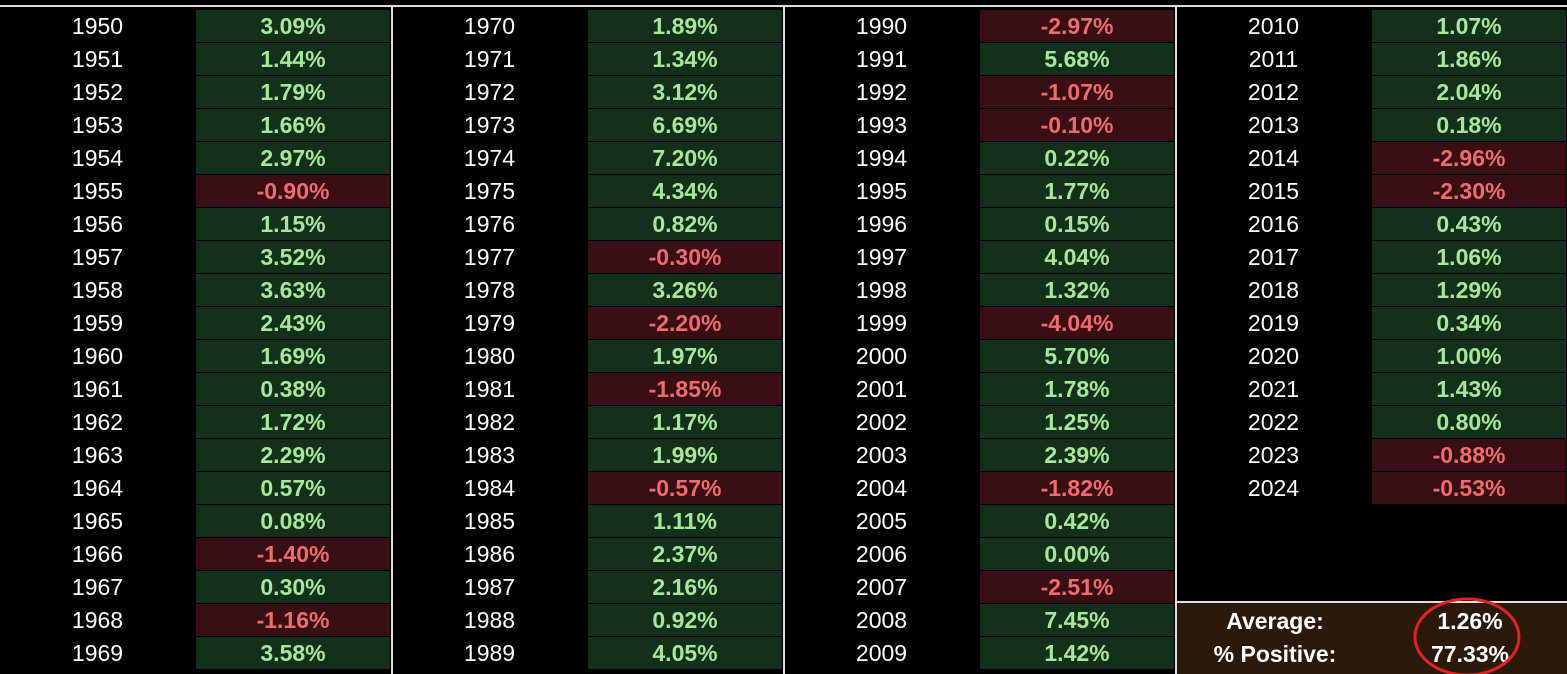  What do you see at coordinates (1469, 323) in the screenshot?
I see `return-value: 0.34%` at bounding box center [1469, 323].